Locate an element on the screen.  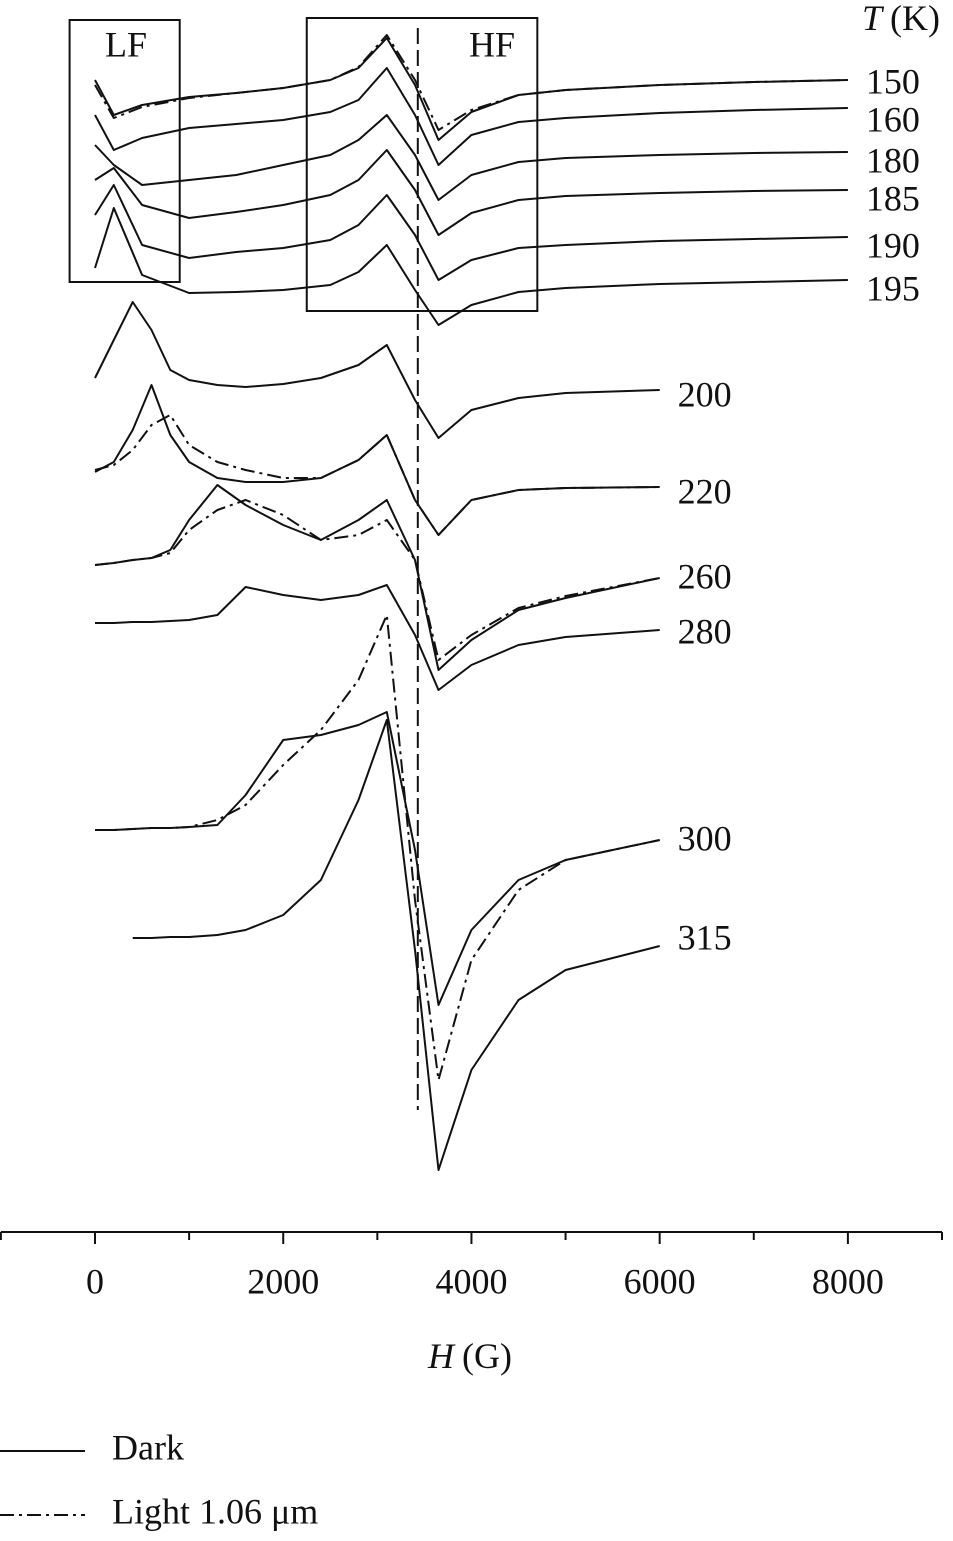
temperature-label: 315 is located at coordinates (705, 937).